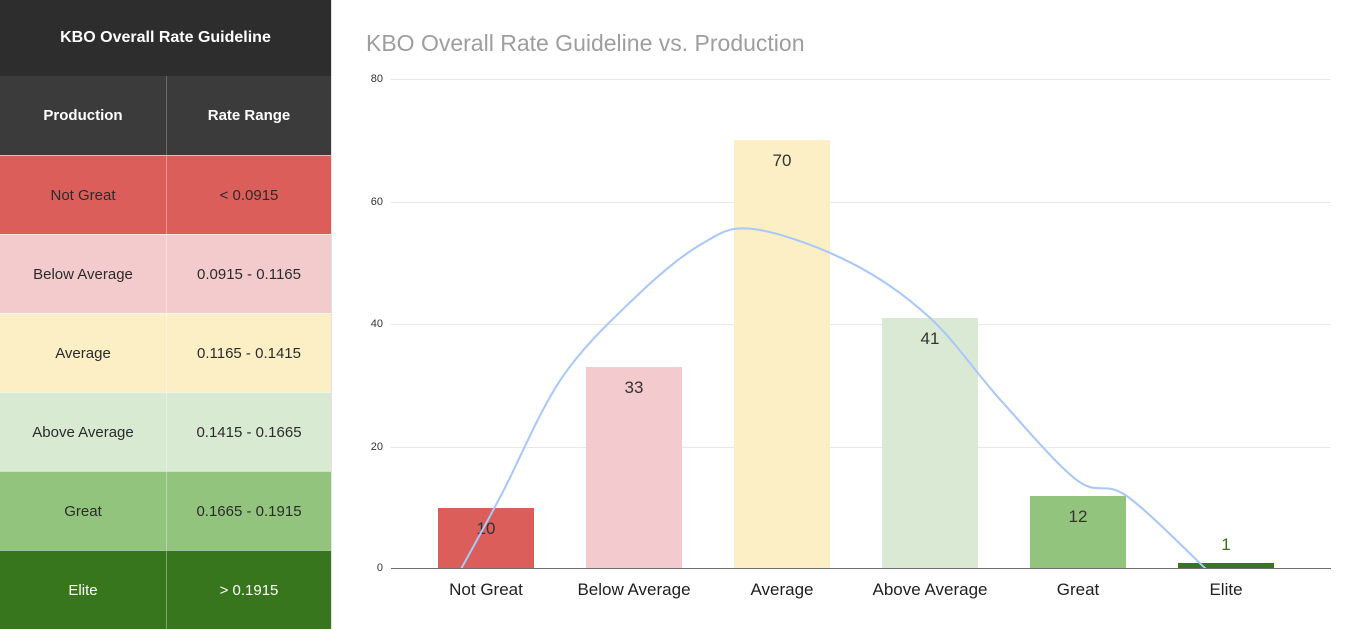  What do you see at coordinates (83, 432) in the screenshot?
I see `production-cell: Above Average` at bounding box center [83, 432].